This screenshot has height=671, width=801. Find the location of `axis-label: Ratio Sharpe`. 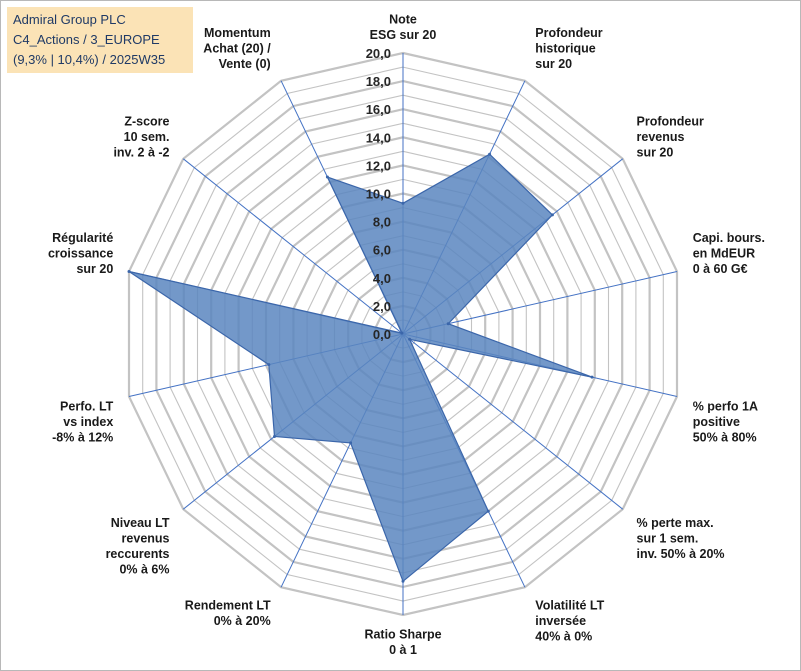

axis-label: Ratio Sharpe is located at coordinates (402, 635).